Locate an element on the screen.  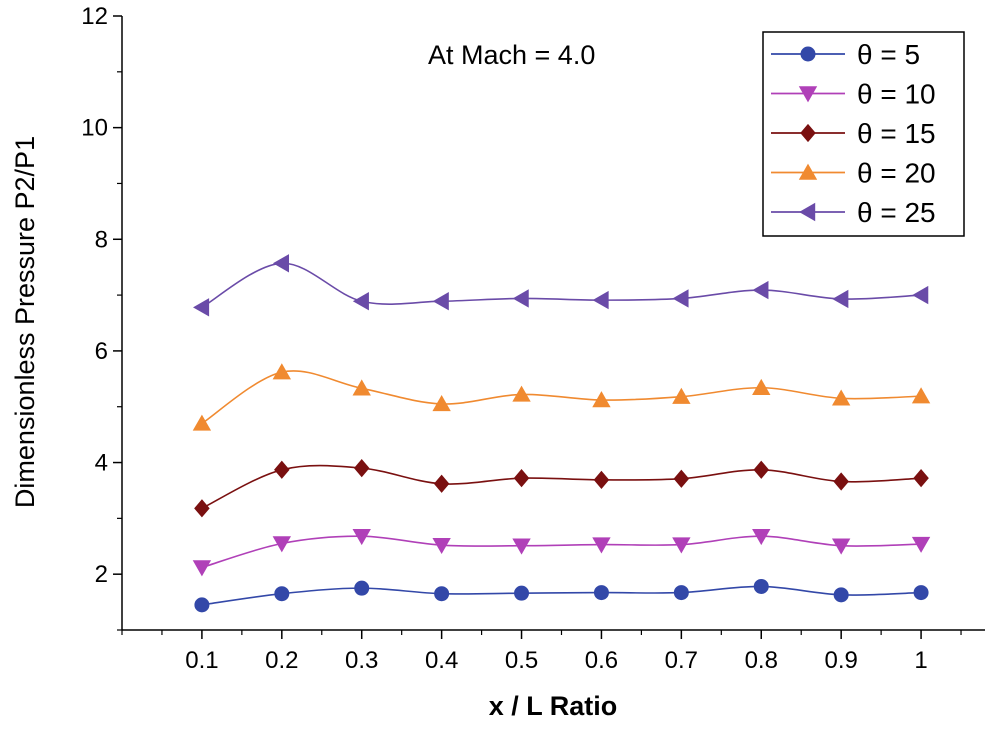
legend: θ = 5 θ = 10 θ = 15 θ = 20 θ = 25 is located at coordinates (863, 134).